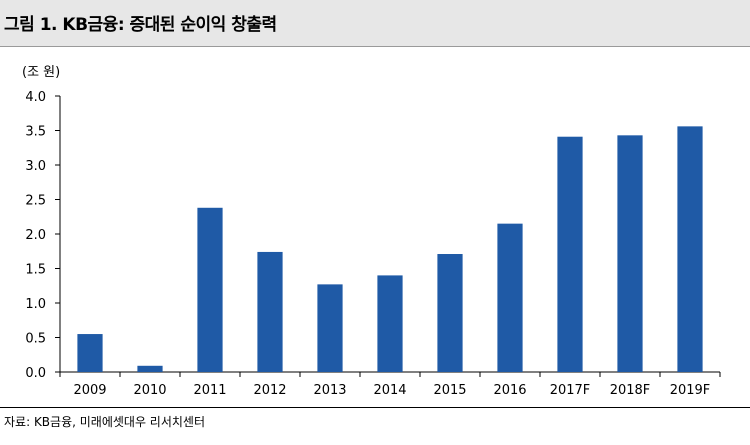 This screenshot has width=750, height=445. Describe the element at coordinates (35, 166) in the screenshot. I see `y-tick-label: 3.0` at that location.